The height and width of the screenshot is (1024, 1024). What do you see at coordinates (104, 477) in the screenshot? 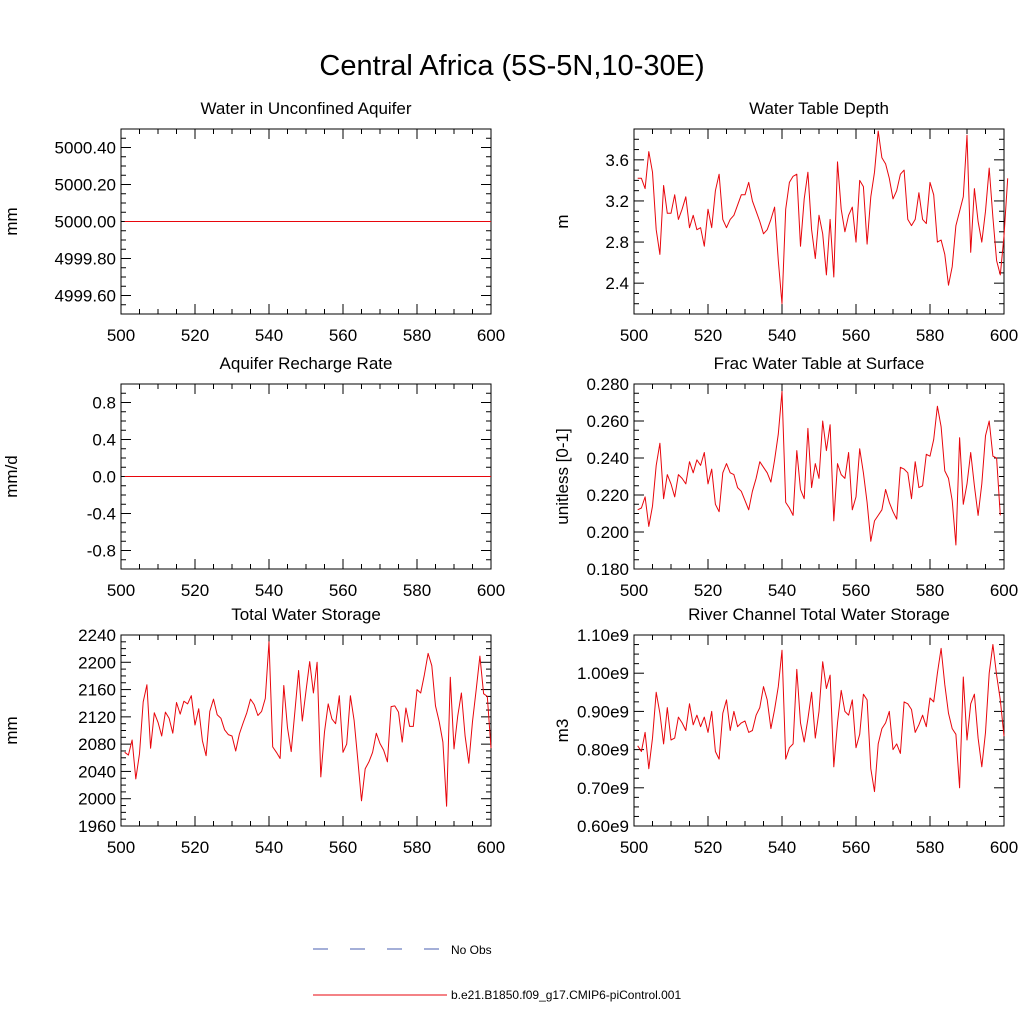
I see `y-tick-label: 0.0` at bounding box center [104, 477].